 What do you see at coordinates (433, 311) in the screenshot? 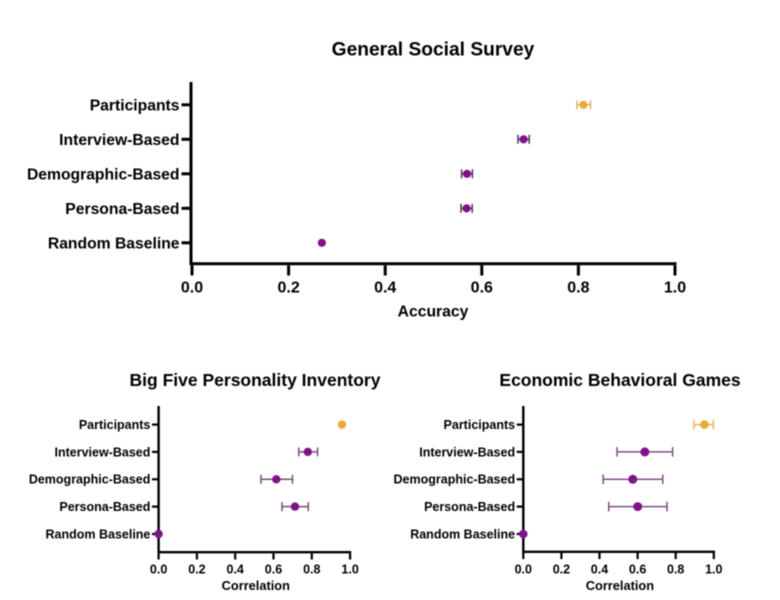
I see `svg-text: Accuracy` at bounding box center [433, 311].